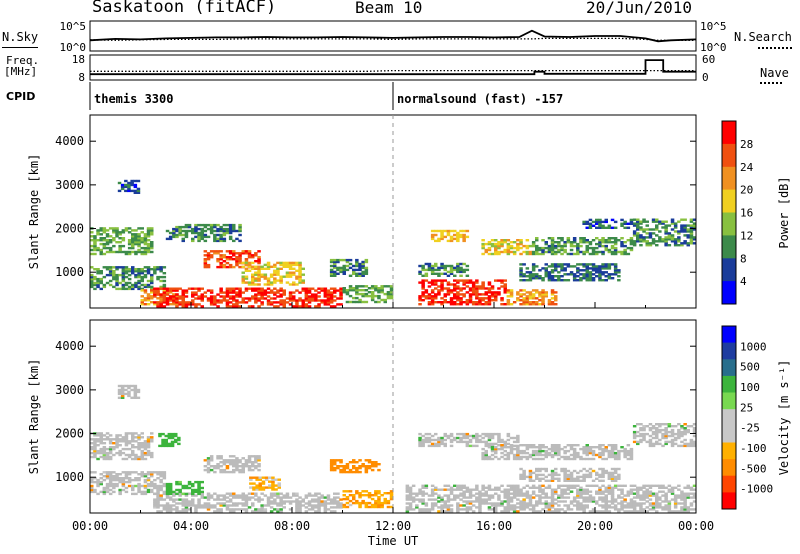  Describe the element at coordinates (69, 477) in the screenshot. I see `velocity-ytick-label: 1000` at that location.